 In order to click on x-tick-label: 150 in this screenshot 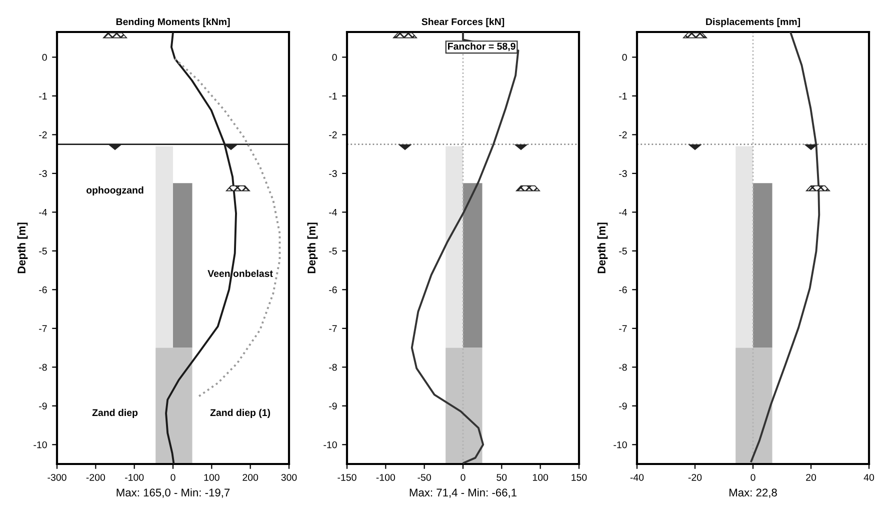, I will do `click(579, 477)`.